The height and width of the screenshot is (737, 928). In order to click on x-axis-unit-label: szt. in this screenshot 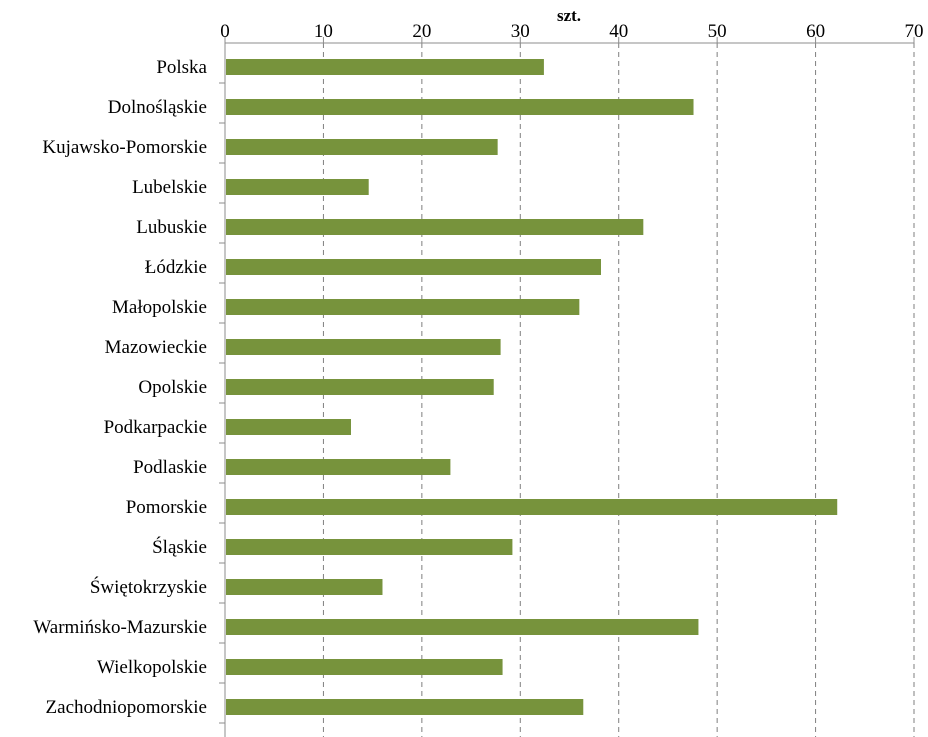, I will do `click(569, 15)`.